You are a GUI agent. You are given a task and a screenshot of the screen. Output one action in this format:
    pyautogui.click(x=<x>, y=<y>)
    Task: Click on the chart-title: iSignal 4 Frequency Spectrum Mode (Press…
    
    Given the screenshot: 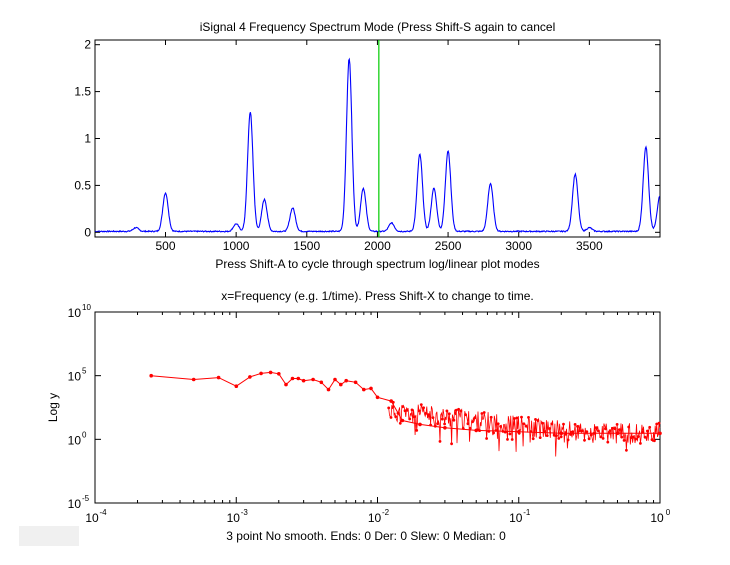 What is the action you would take?
    pyautogui.click(x=378, y=27)
    